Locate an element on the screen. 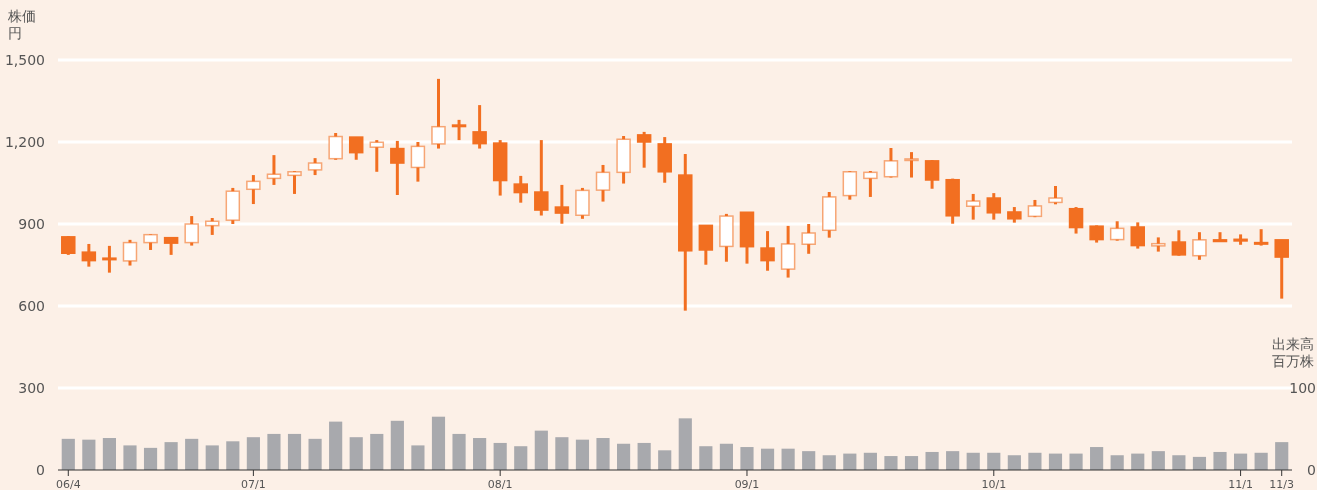  x-tick-label: 09/1 is located at coordinates (747, 484).